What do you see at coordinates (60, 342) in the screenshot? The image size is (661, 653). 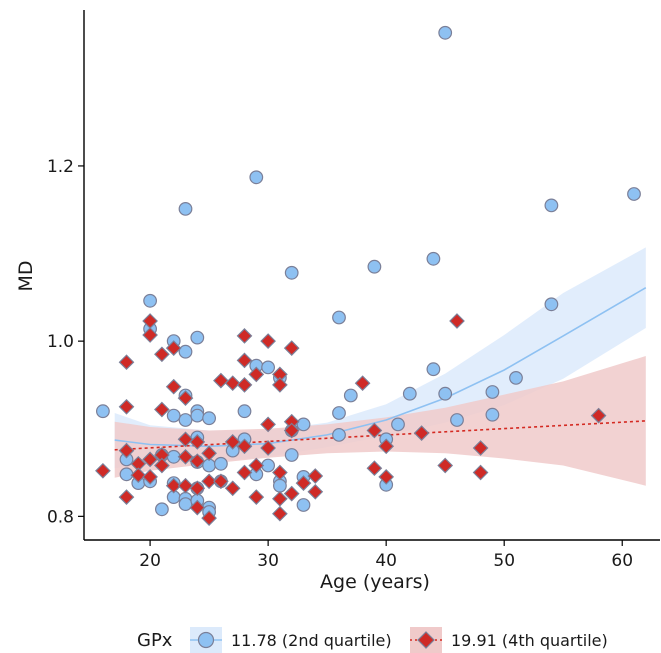 I see `y-tick-label: 1.0` at bounding box center [60, 342].